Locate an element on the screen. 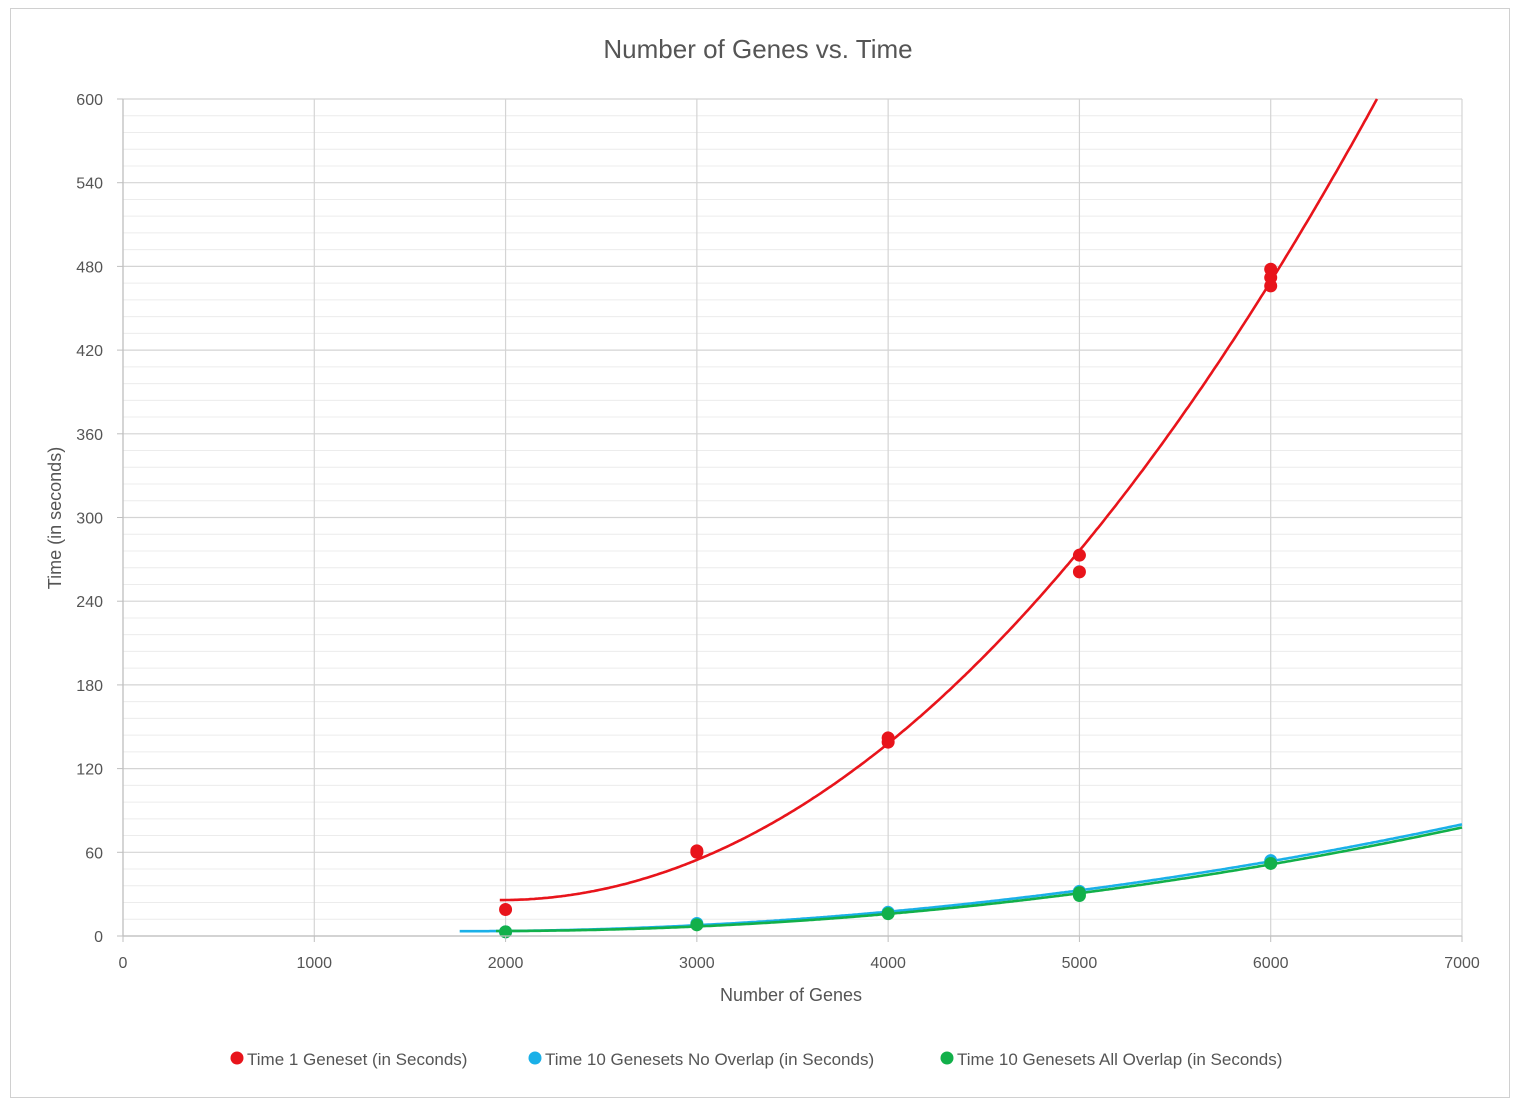 The image size is (1524, 1111). y-tick-label: 240 is located at coordinates (89, 602).